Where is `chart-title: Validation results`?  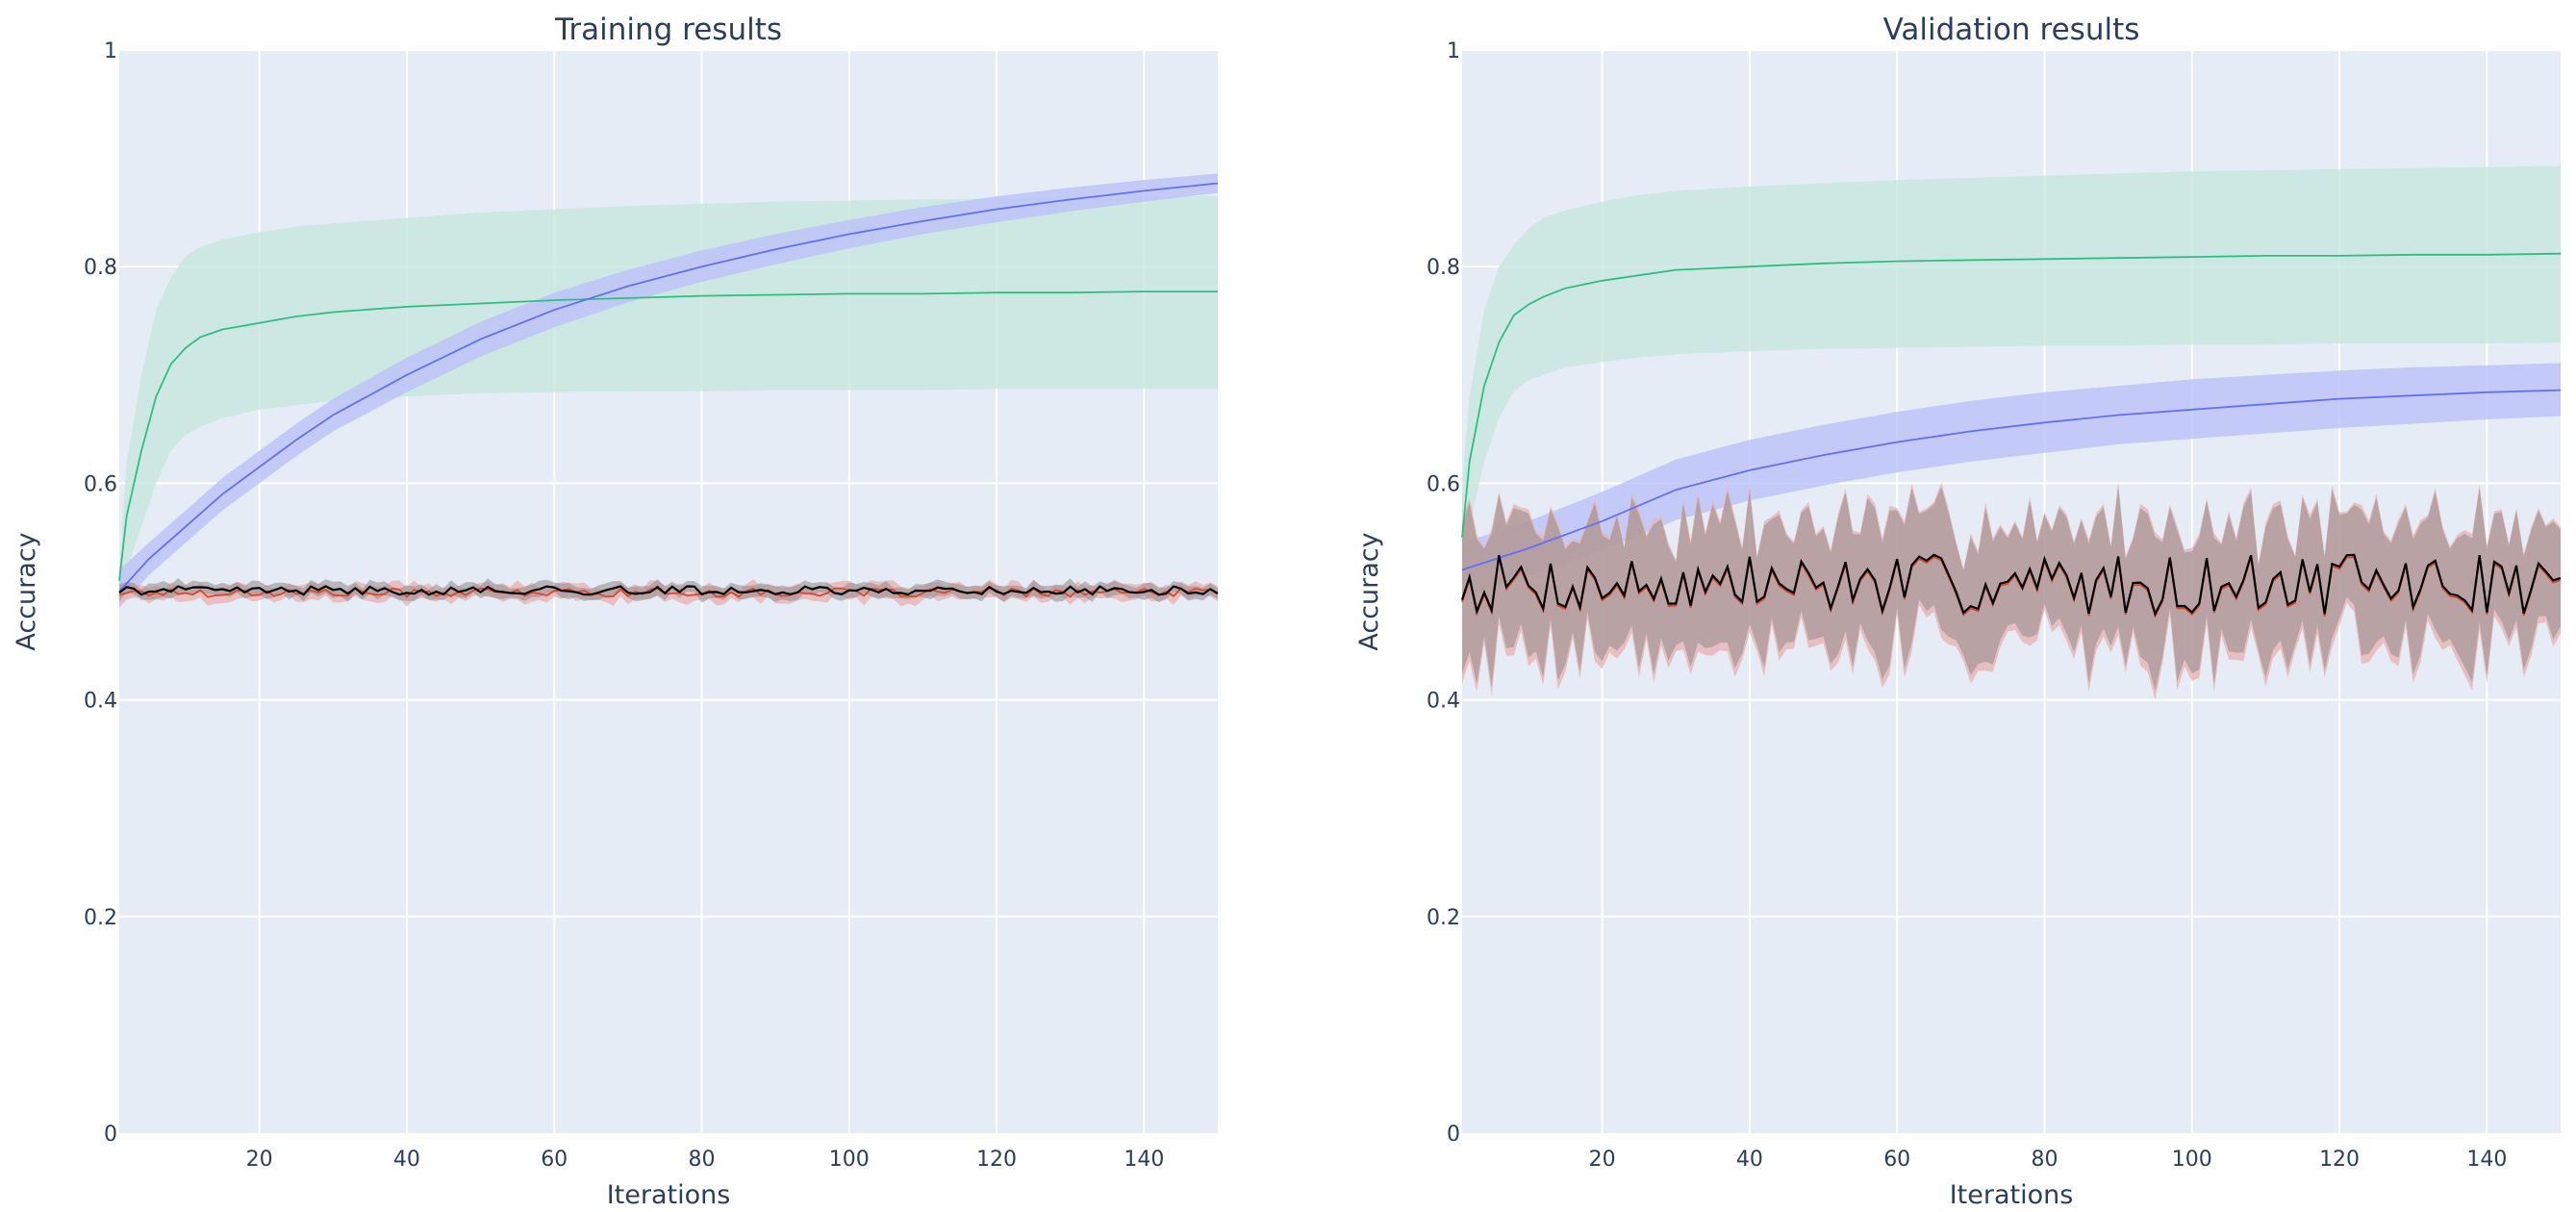 chart-title: Validation results is located at coordinates (2012, 30).